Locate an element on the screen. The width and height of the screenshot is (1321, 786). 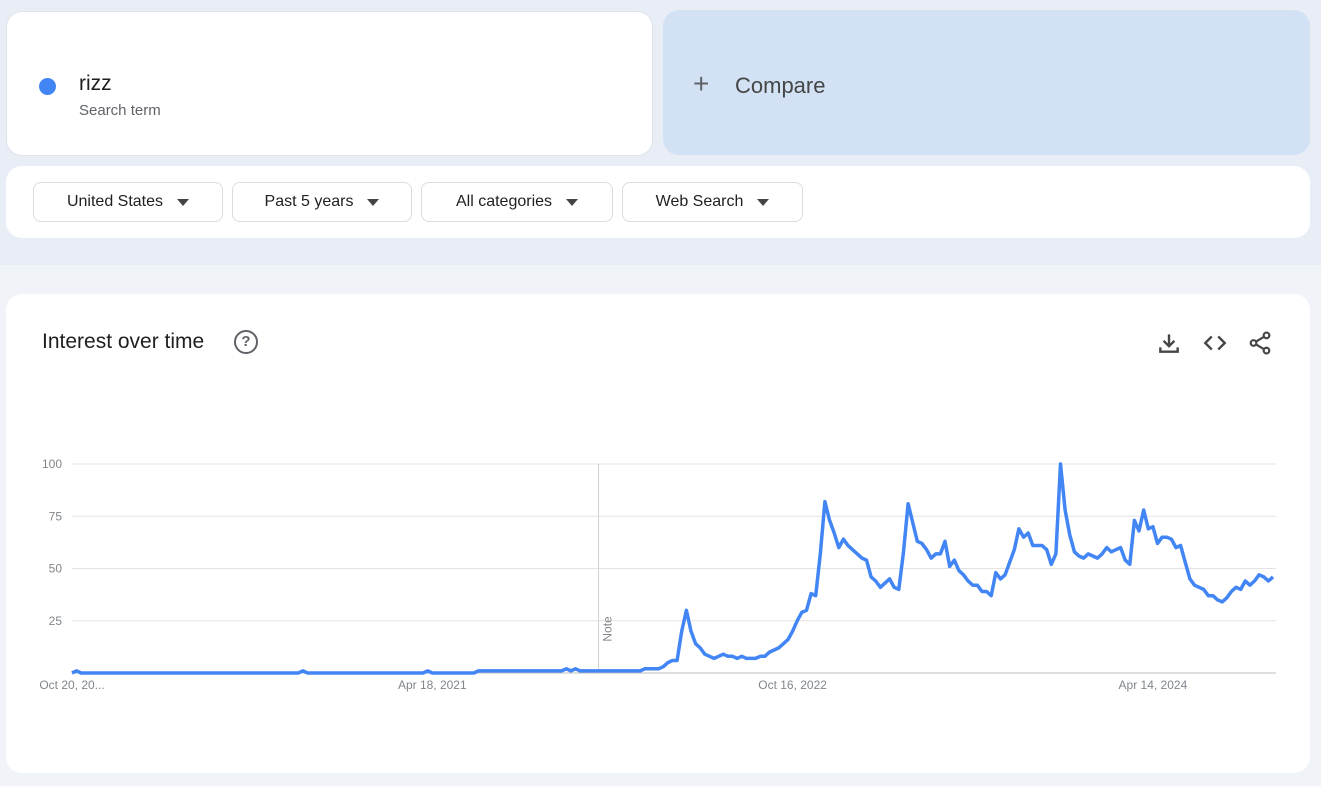
search-term-subtitle: Search term is located at coordinates (120, 110).